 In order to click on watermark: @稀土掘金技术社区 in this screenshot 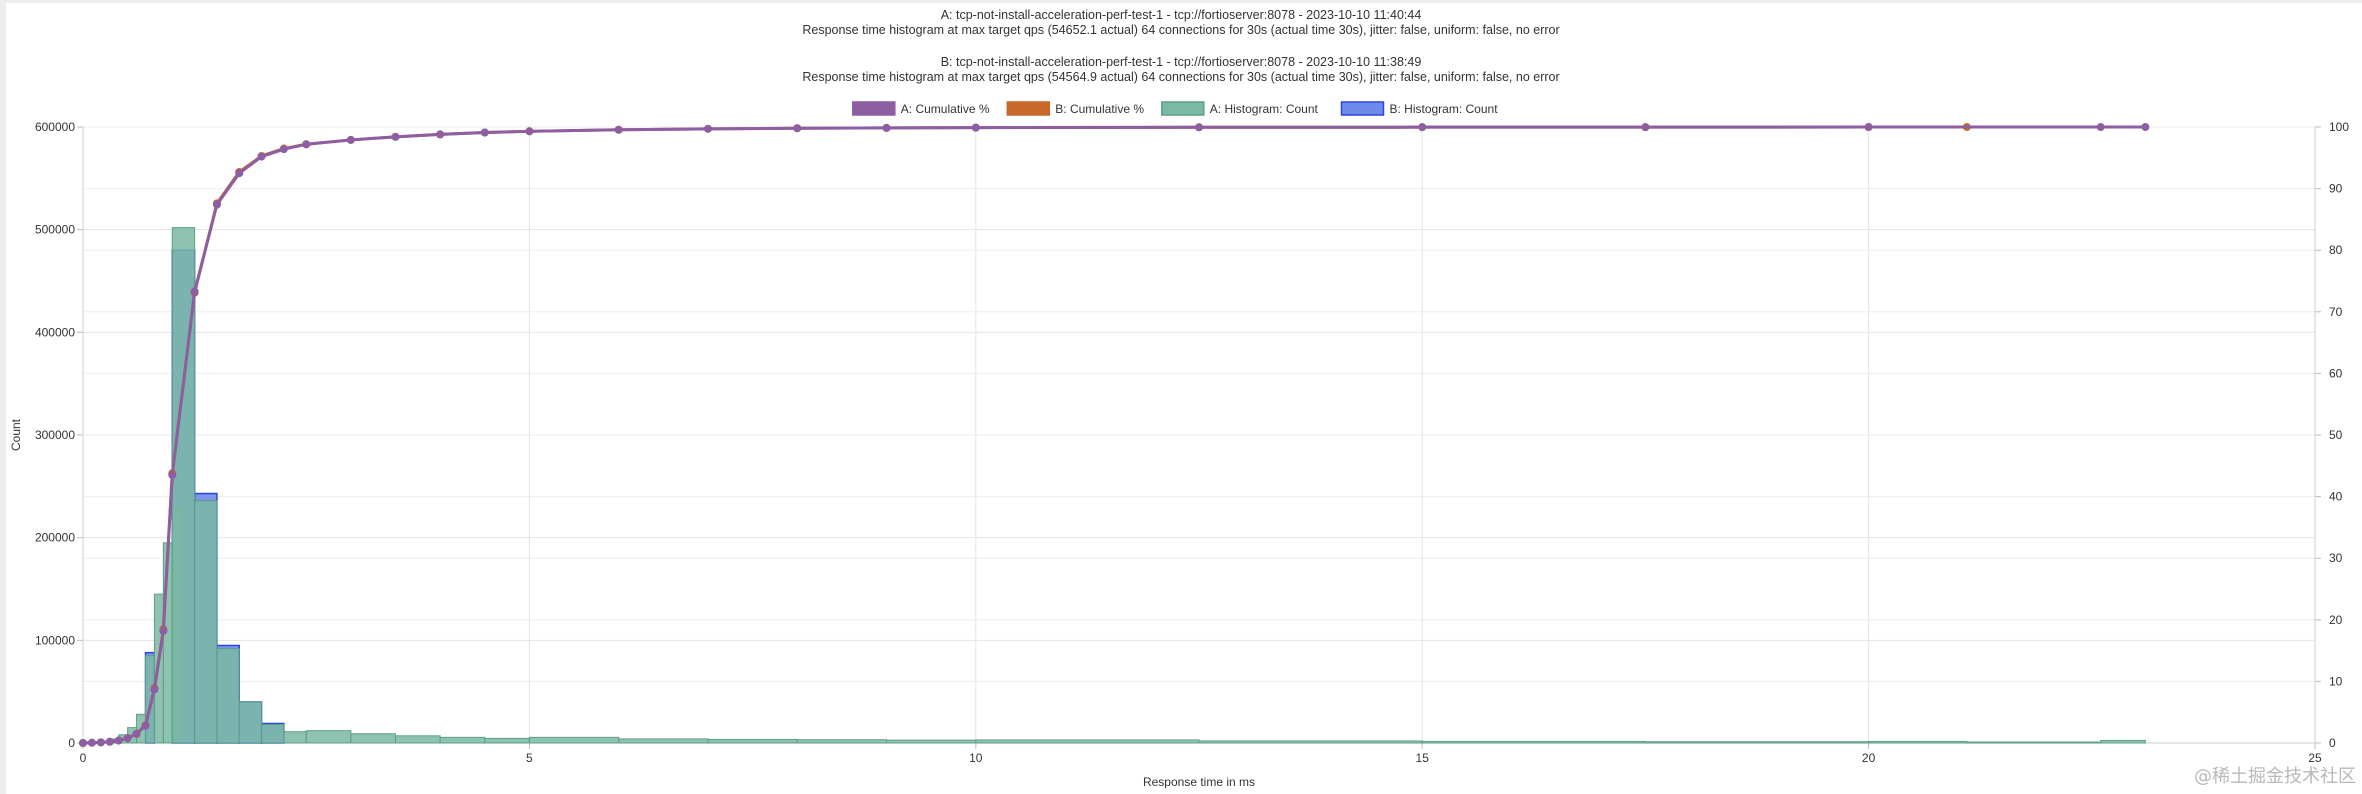, I will do `click(2275, 776)`.